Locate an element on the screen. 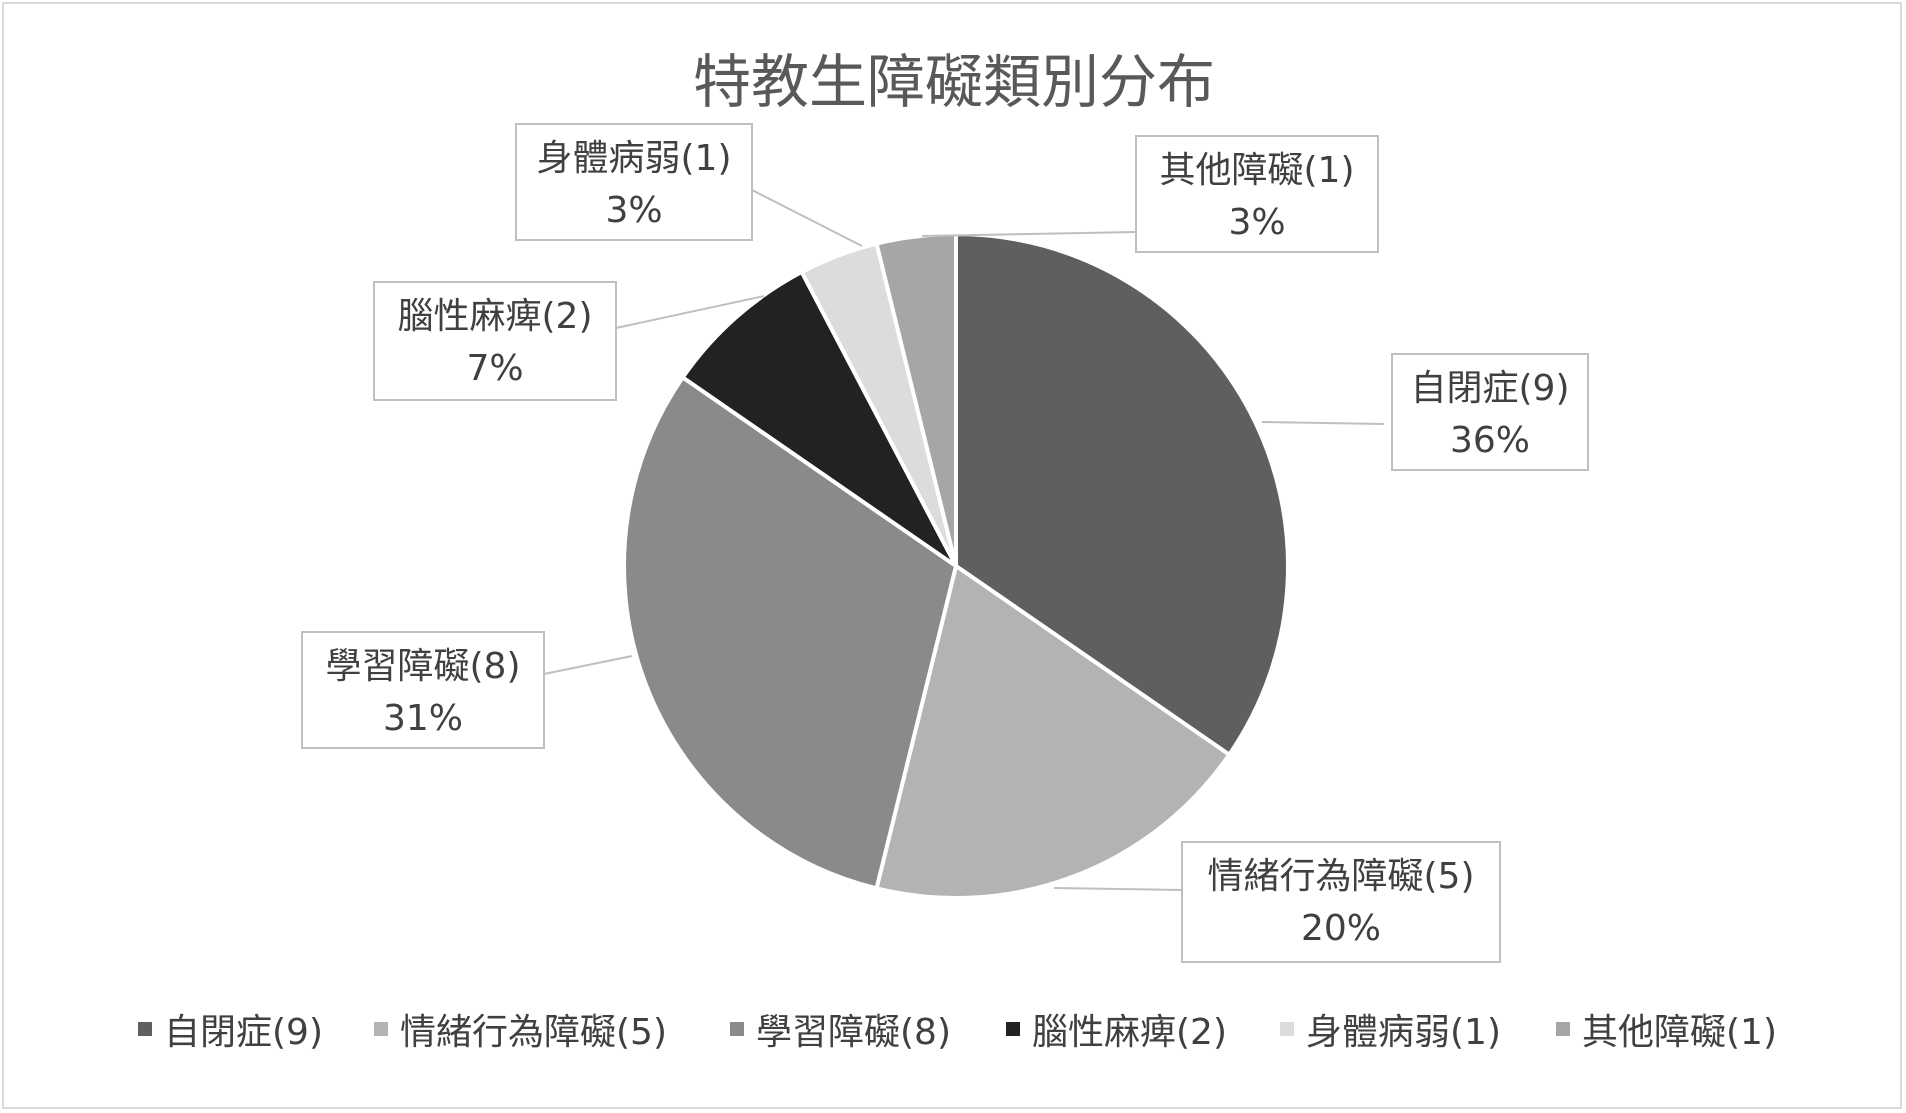 The width and height of the screenshot is (1906, 1113). data-label-category: 學習障礙(8) is located at coordinates (423, 666).